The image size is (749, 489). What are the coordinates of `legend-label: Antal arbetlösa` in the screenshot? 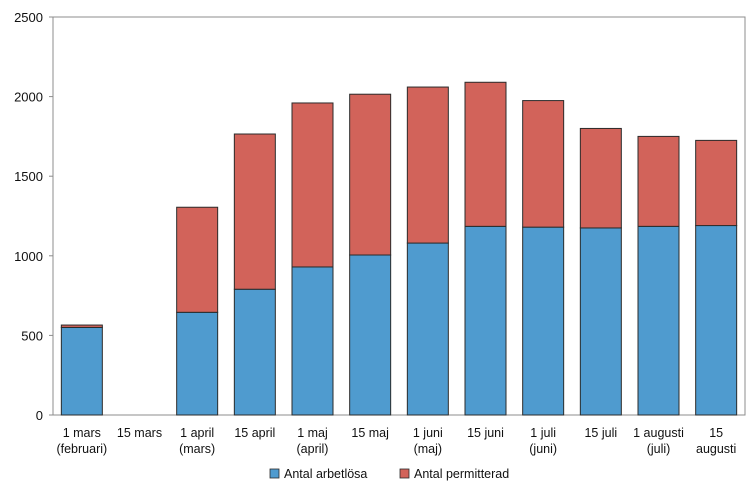 It's located at (325, 474).